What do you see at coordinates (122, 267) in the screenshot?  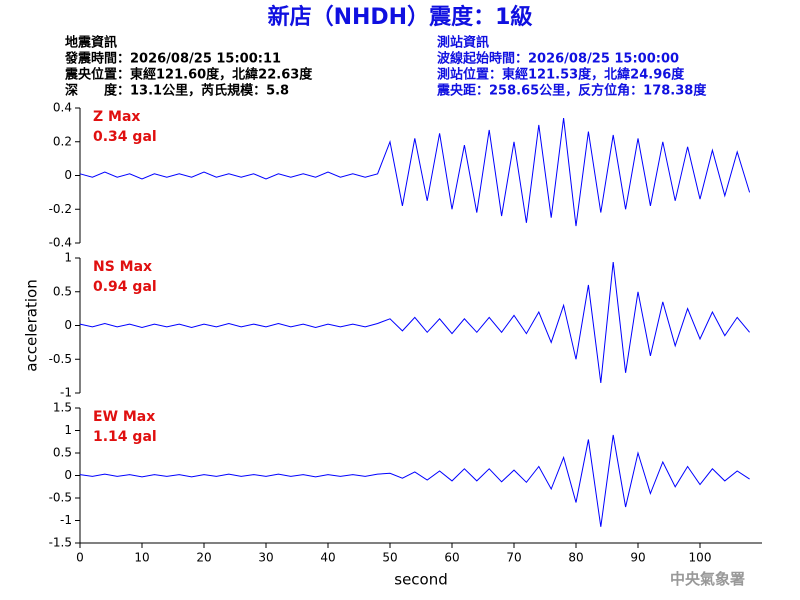 I see `annotation: NS Max` at bounding box center [122, 267].